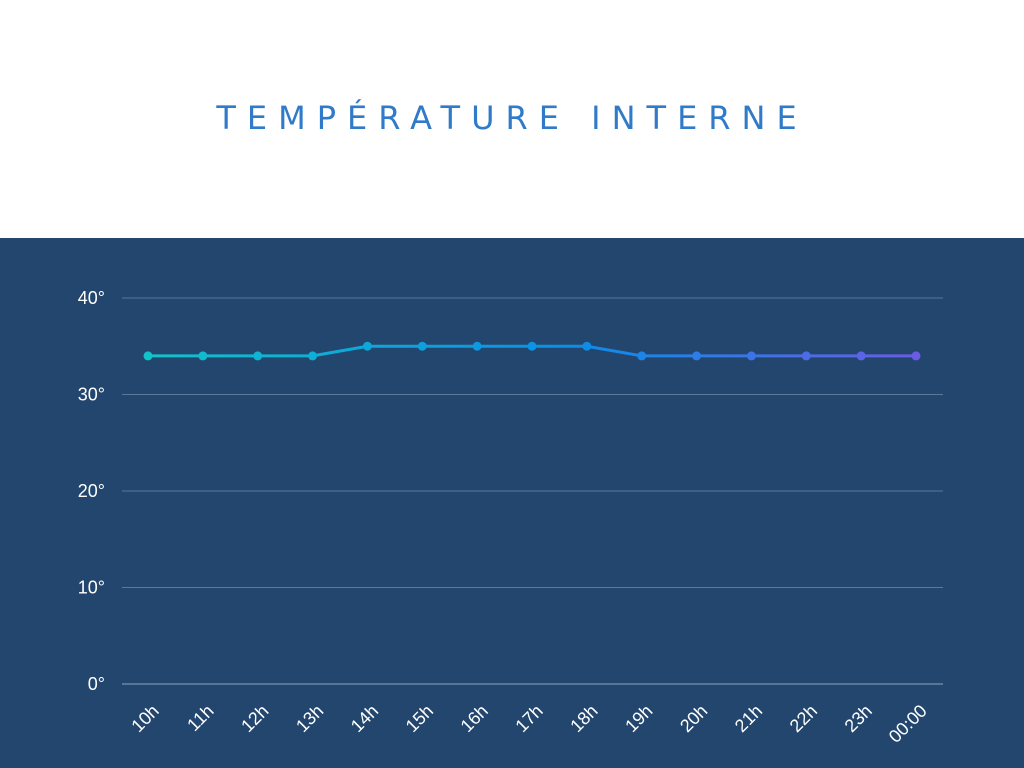  I want to click on y-tick-label: 20°, so click(91, 491).